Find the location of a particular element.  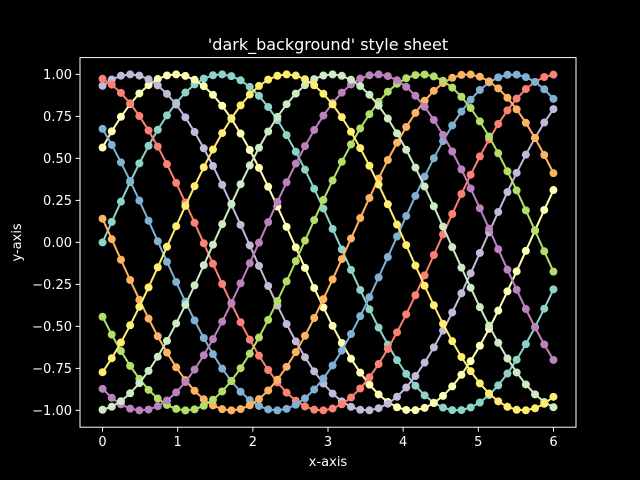

x-tick-label: 0 is located at coordinates (102, 442).